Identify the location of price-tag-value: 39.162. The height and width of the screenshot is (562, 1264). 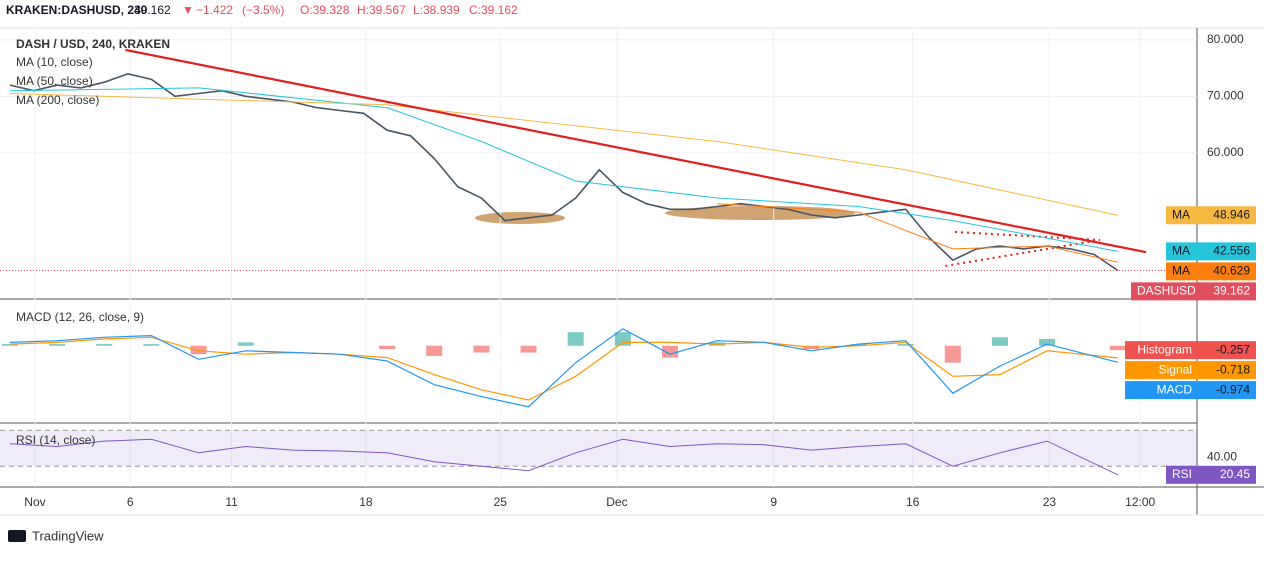
(1231, 291).